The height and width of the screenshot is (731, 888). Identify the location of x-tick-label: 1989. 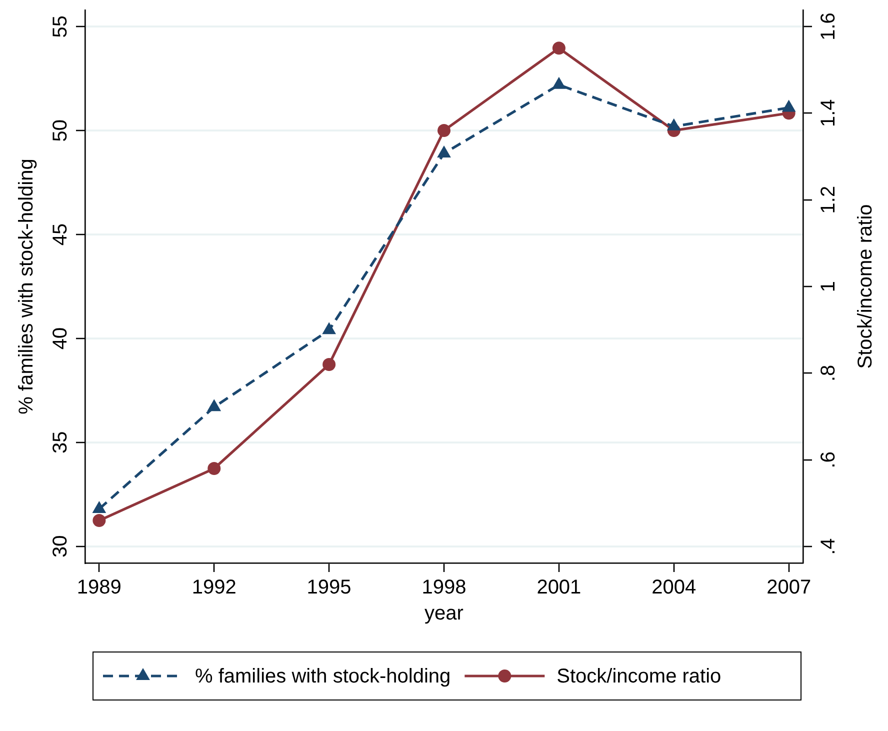
(99, 587).